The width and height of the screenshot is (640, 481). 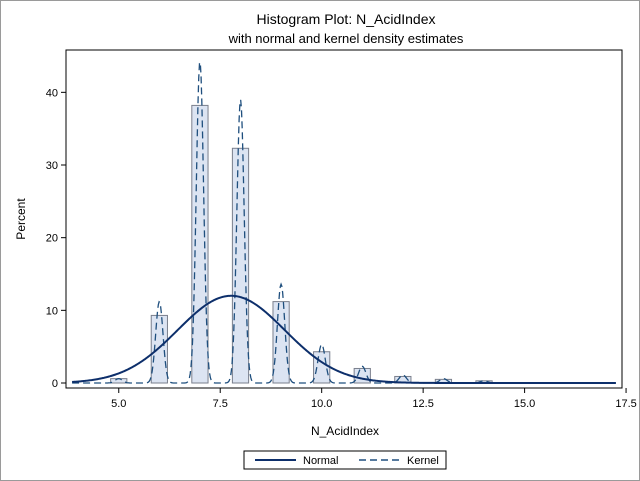 What do you see at coordinates (52, 166) in the screenshot?
I see `y-tick-label-3: 30` at bounding box center [52, 166].